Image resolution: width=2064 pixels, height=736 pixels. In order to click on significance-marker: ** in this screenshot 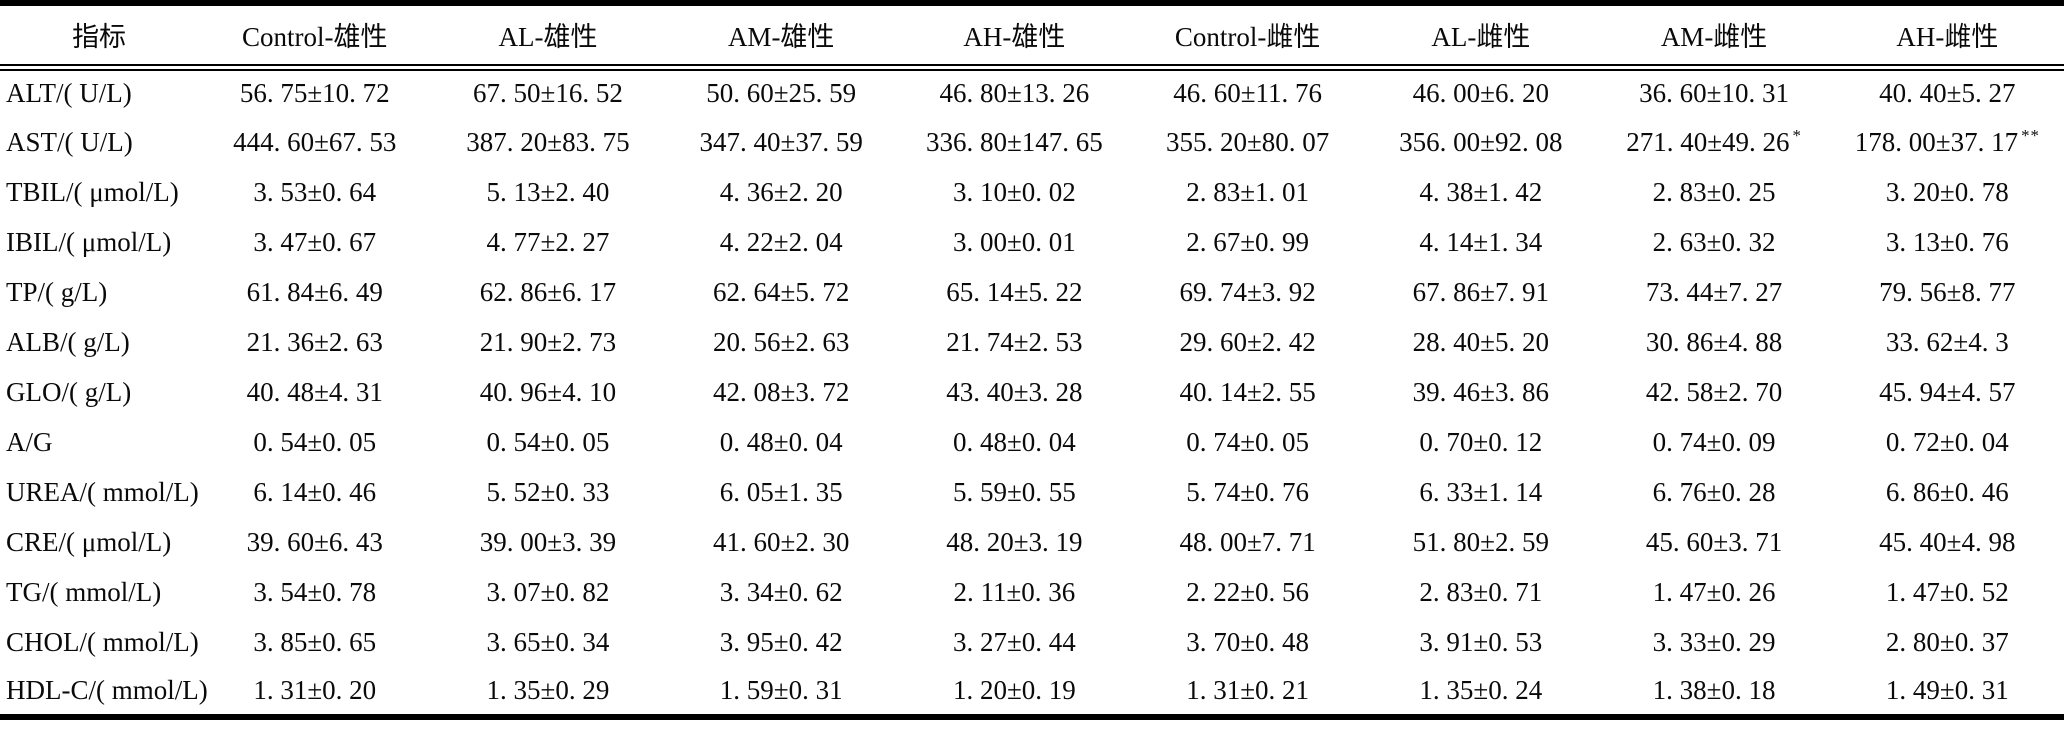, I will do `click(2030, 135)`.